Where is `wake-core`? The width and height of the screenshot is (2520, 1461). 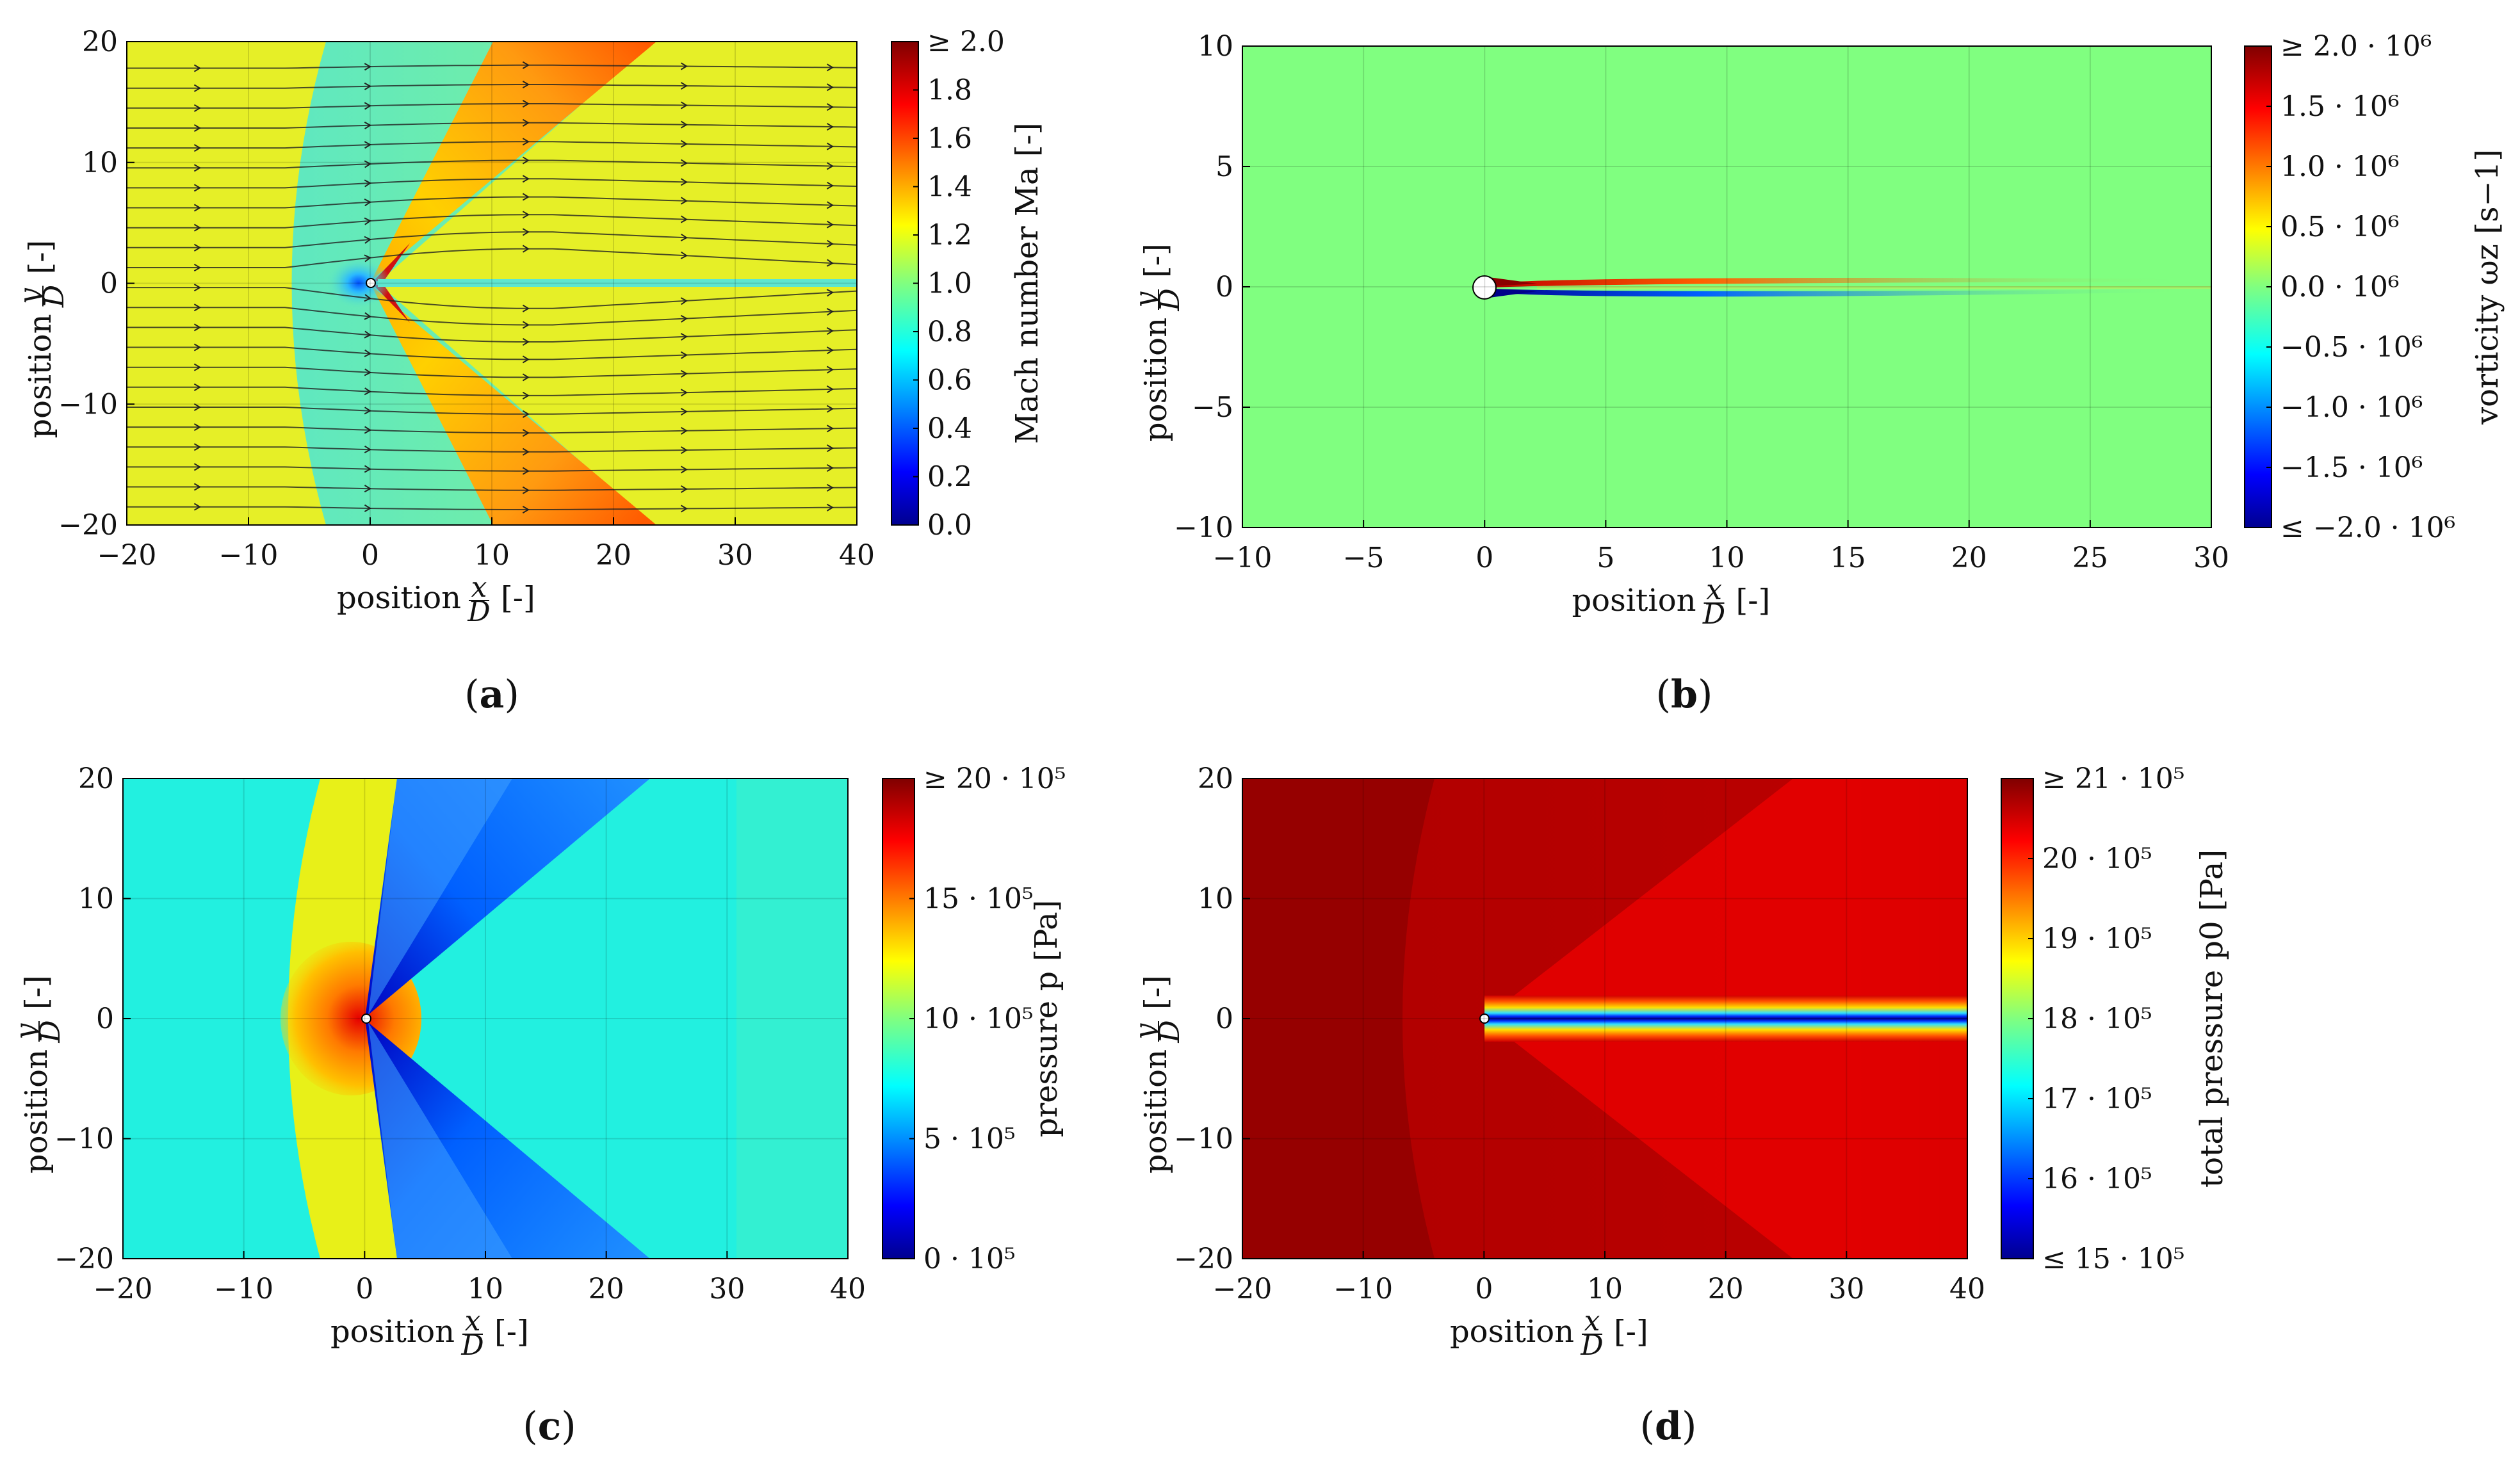
wake-core is located at coordinates (1725, 1019).